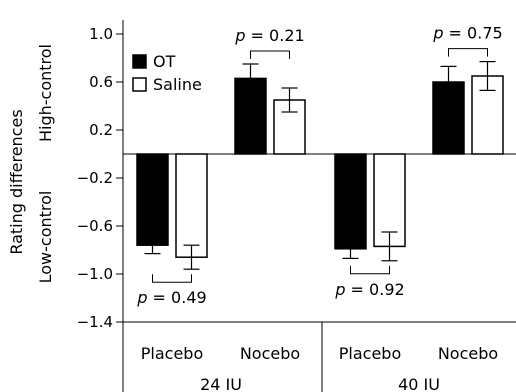 Image resolution: width=516 pixels, height=392 pixels. I want to click on p-value-label: p = 0.21, so click(269, 35).